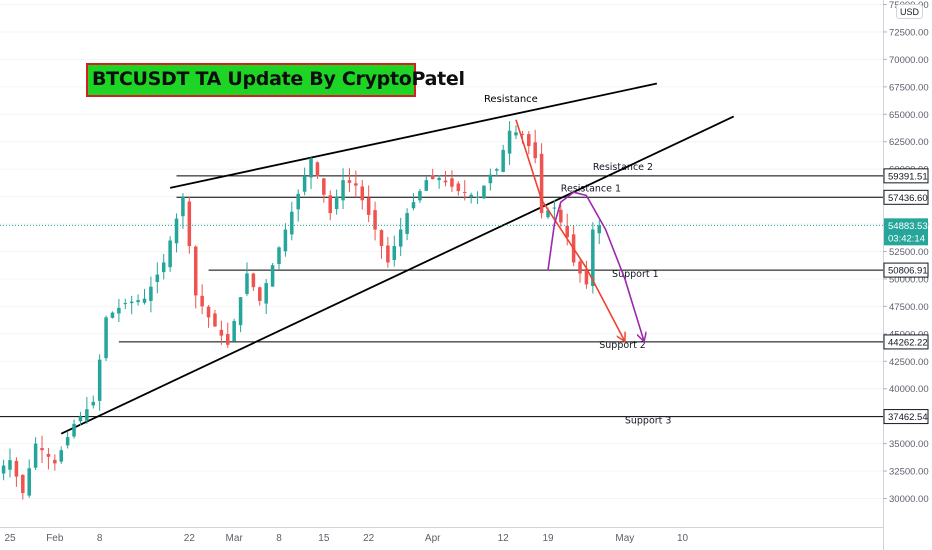 Image resolution: width=932 pixels, height=550 pixels. I want to click on purple-projection-arrow, so click(595, 266).